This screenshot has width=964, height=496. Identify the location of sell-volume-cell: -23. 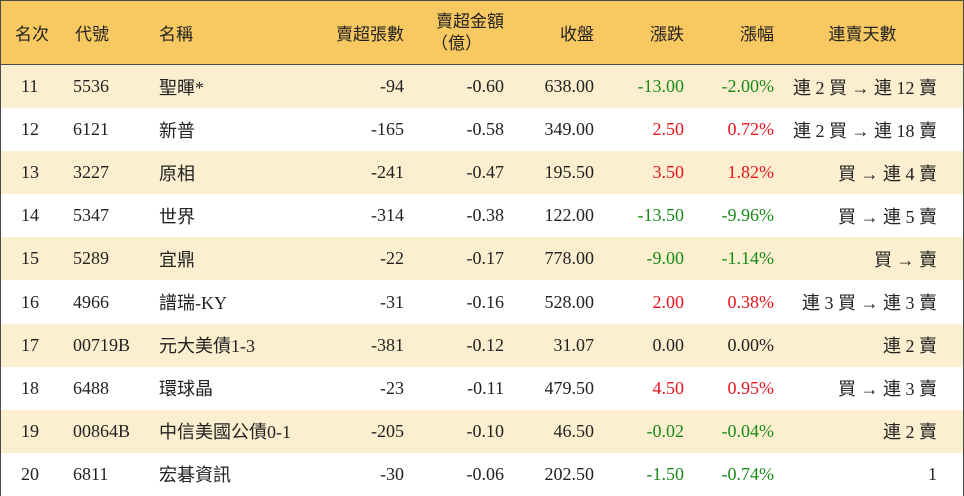
(392, 387).